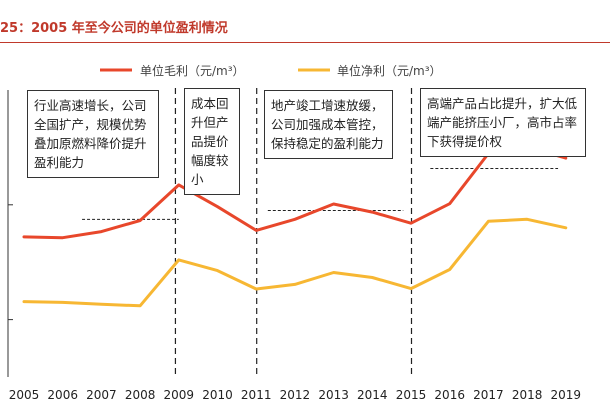 This screenshot has width=610, height=407. I want to click on trend-lines, so click(320, 193).